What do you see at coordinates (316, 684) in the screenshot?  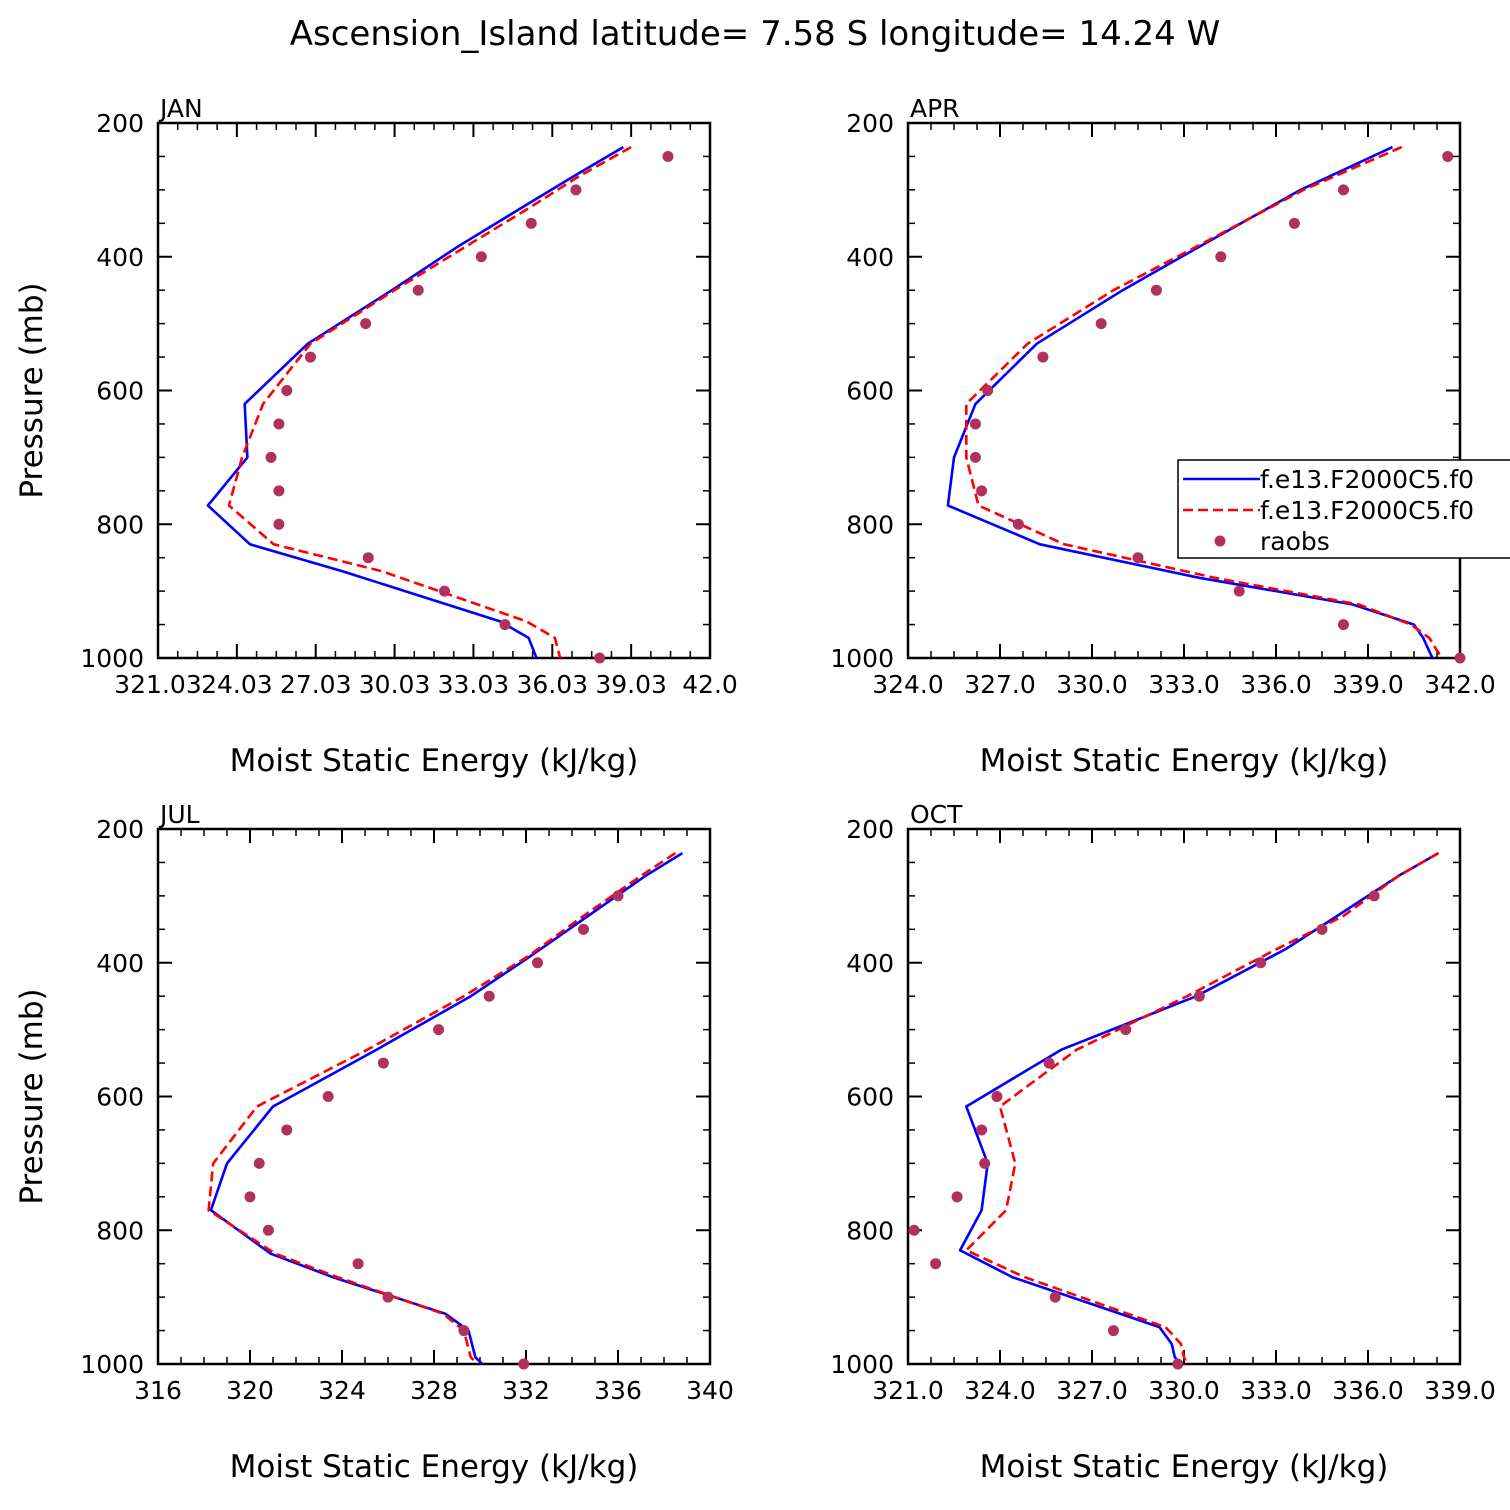 I see `x-tick-label: 27.03` at bounding box center [316, 684].